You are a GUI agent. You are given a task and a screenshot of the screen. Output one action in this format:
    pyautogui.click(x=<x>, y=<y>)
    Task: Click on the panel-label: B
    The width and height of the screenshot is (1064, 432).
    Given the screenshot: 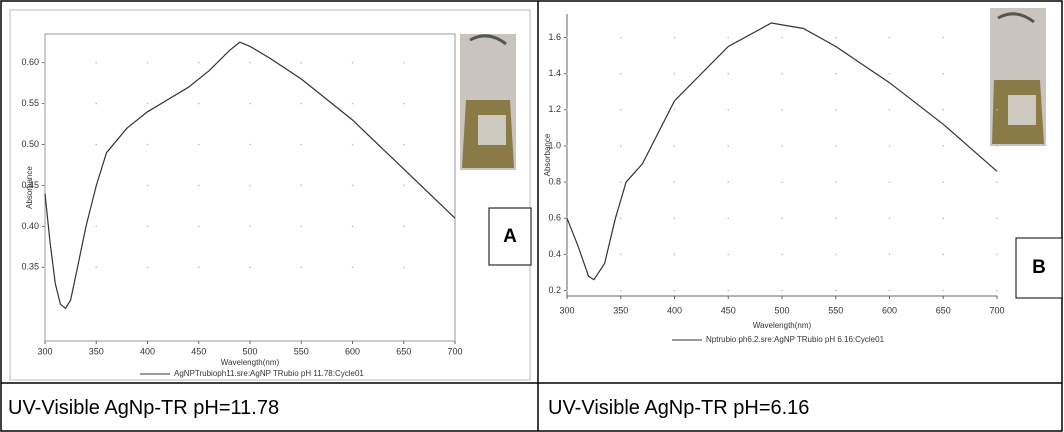 What is the action you would take?
    pyautogui.click(x=1039, y=267)
    